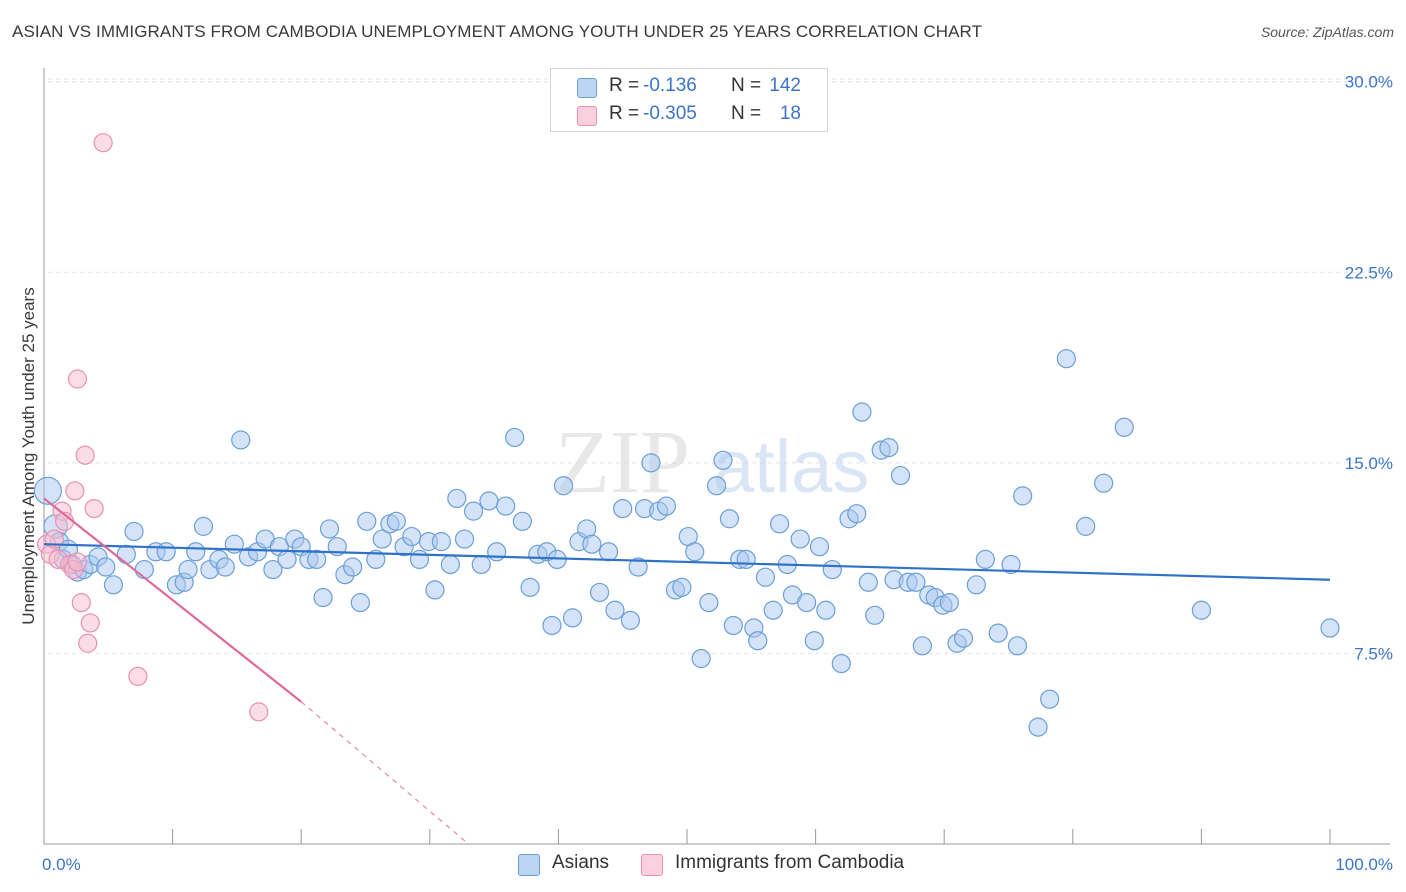 This screenshot has height=892, width=1406. What do you see at coordinates (172, 600) in the screenshot?
I see `cambodia-trend-line` at bounding box center [172, 600].